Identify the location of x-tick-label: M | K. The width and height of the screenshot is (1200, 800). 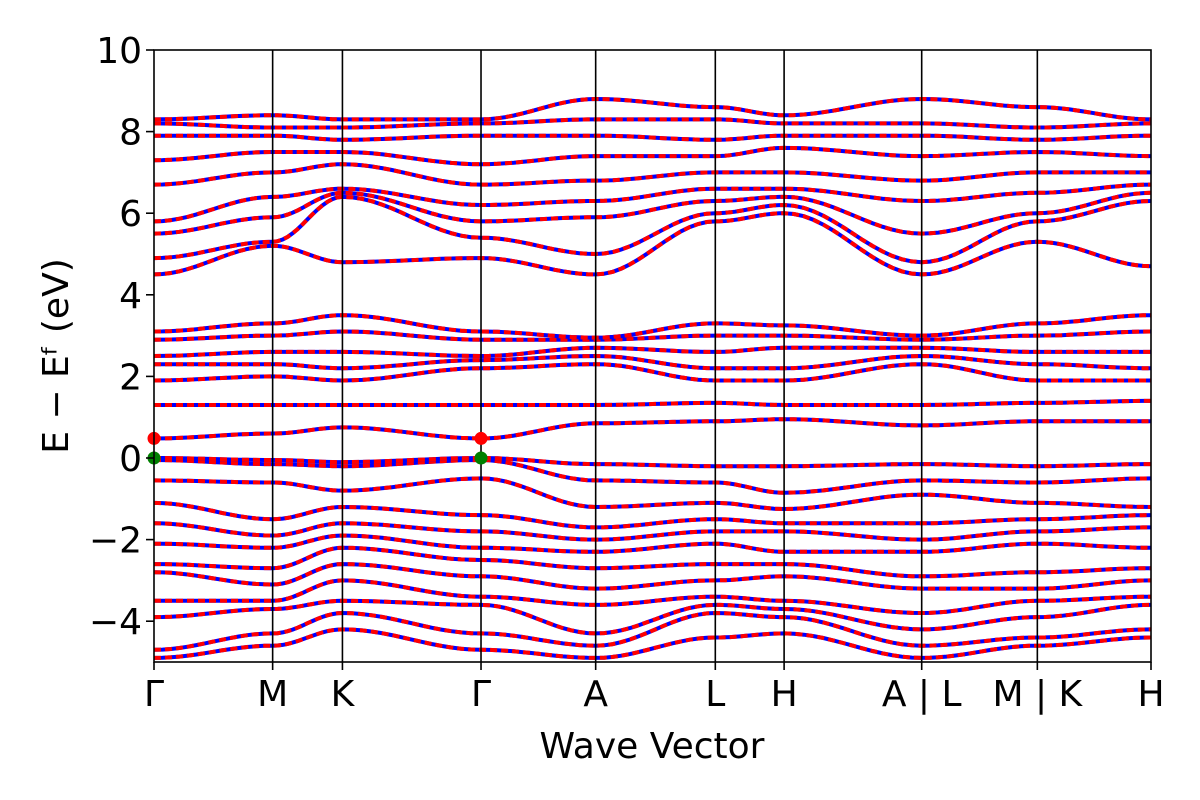
(1037, 694).